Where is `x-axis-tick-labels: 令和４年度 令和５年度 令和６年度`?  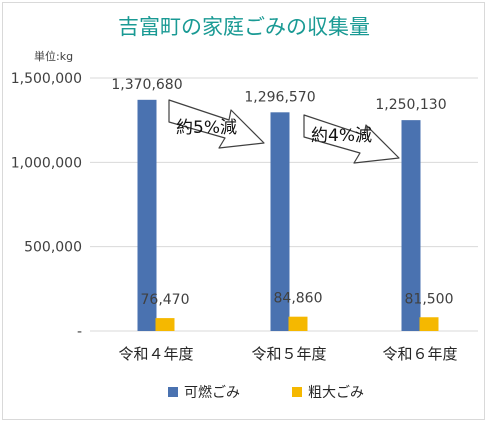
x-axis-tick-labels: 令和４年度 令和５年度 令和６年度 is located at coordinates (287, 354).